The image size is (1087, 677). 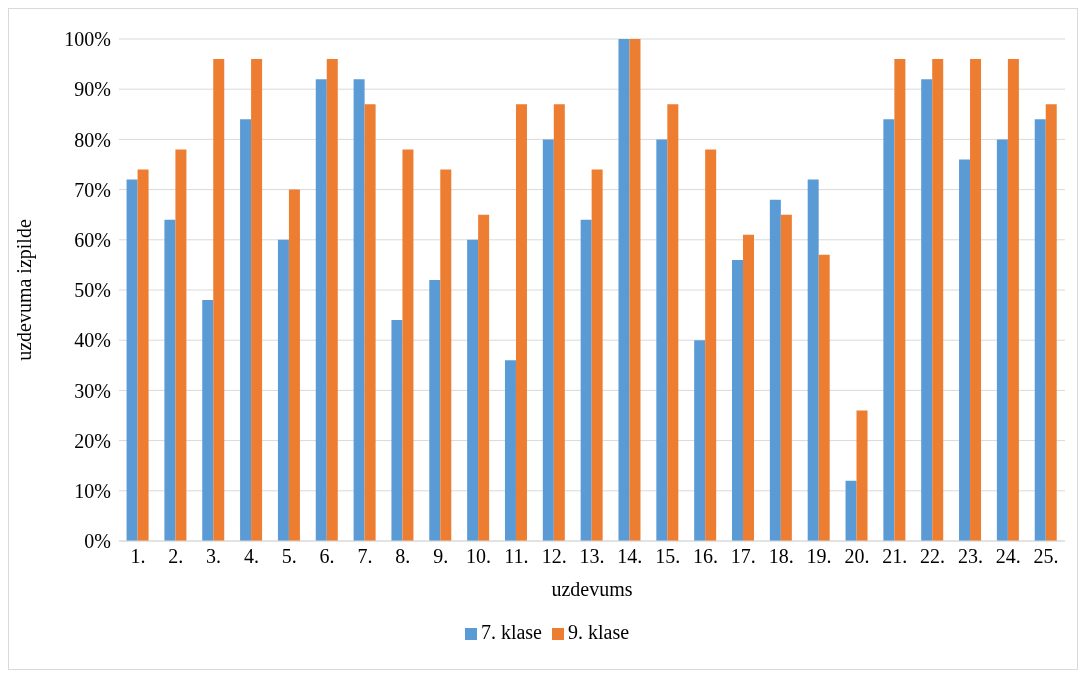 What do you see at coordinates (92, 490) in the screenshot?
I see `y-tick-label: 10%` at bounding box center [92, 490].